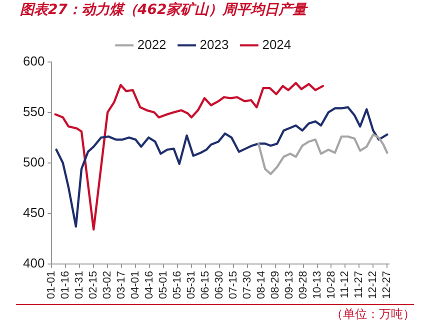  What do you see at coordinates (205, 285) in the screenshot?
I see `x-tick-label: 06-15` at bounding box center [205, 285].